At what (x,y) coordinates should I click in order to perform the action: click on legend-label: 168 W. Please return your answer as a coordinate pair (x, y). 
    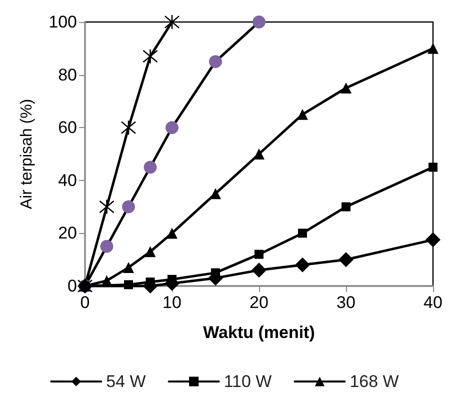
    Looking at the image, I should click on (374, 381).